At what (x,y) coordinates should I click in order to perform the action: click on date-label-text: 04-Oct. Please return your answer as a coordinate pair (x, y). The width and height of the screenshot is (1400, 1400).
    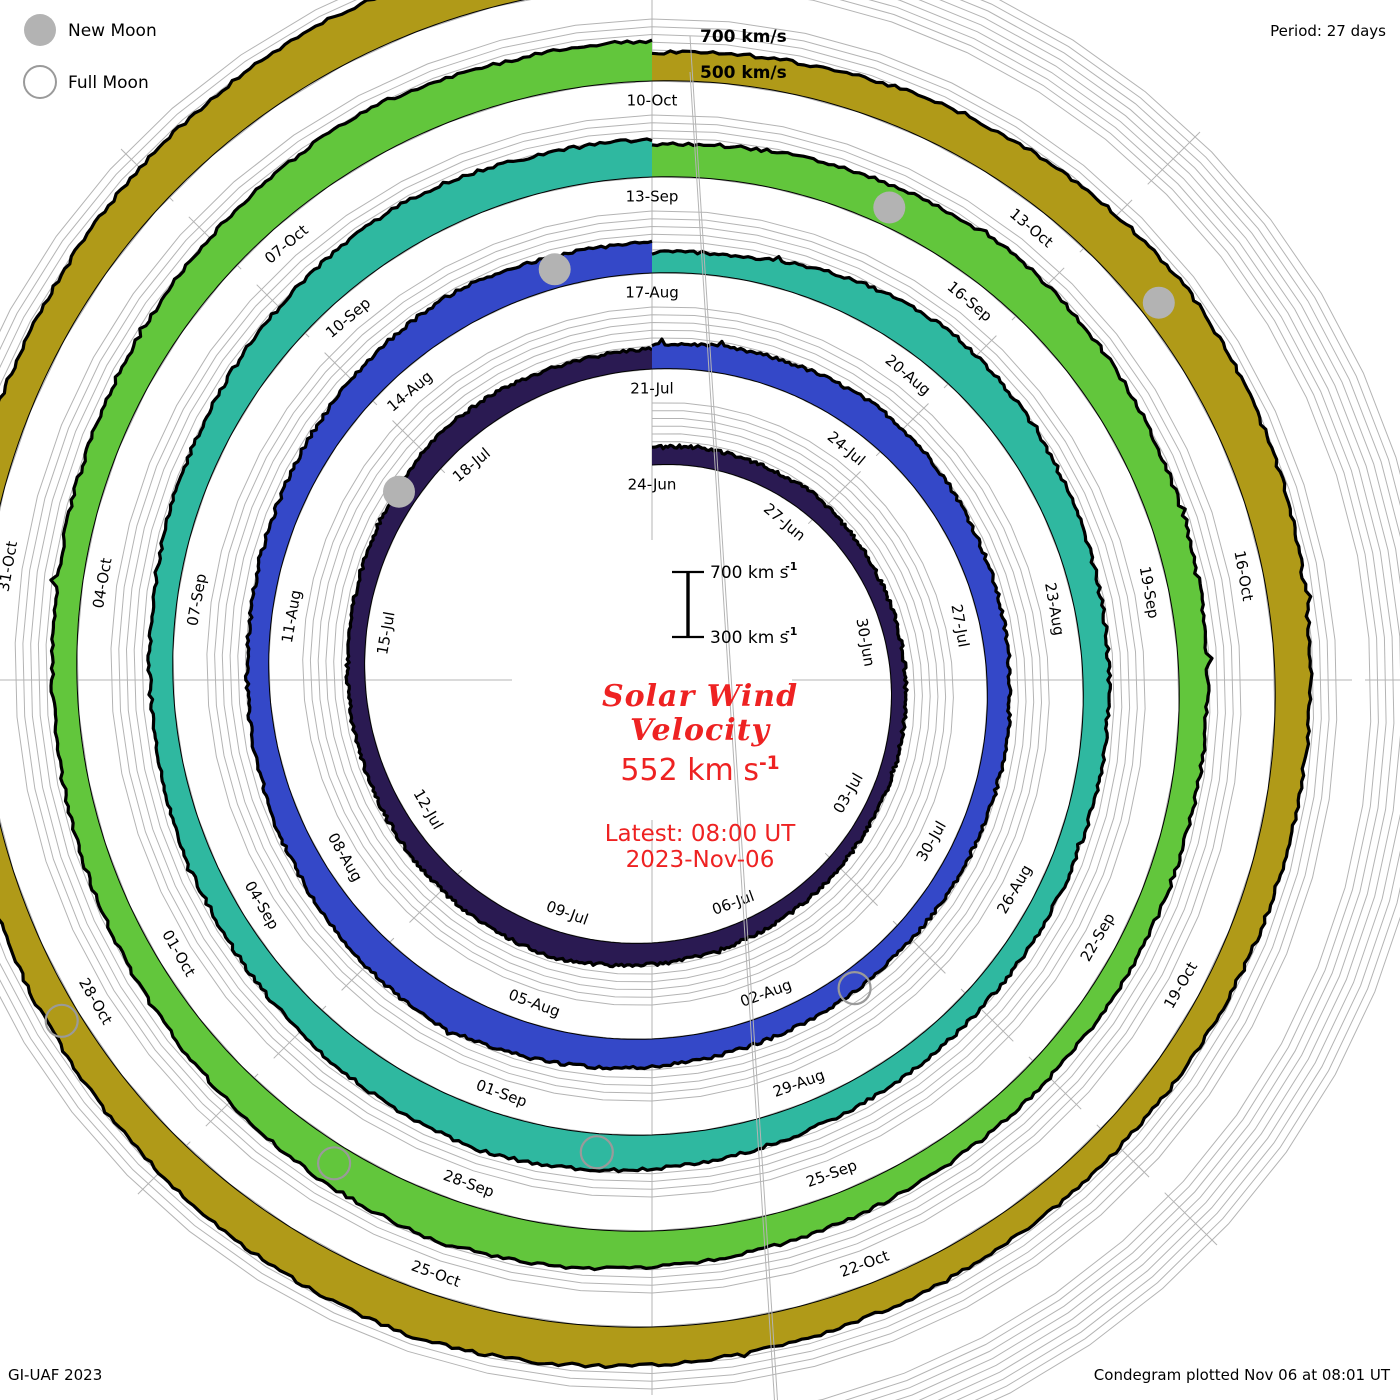
    Looking at the image, I should click on (102, 582).